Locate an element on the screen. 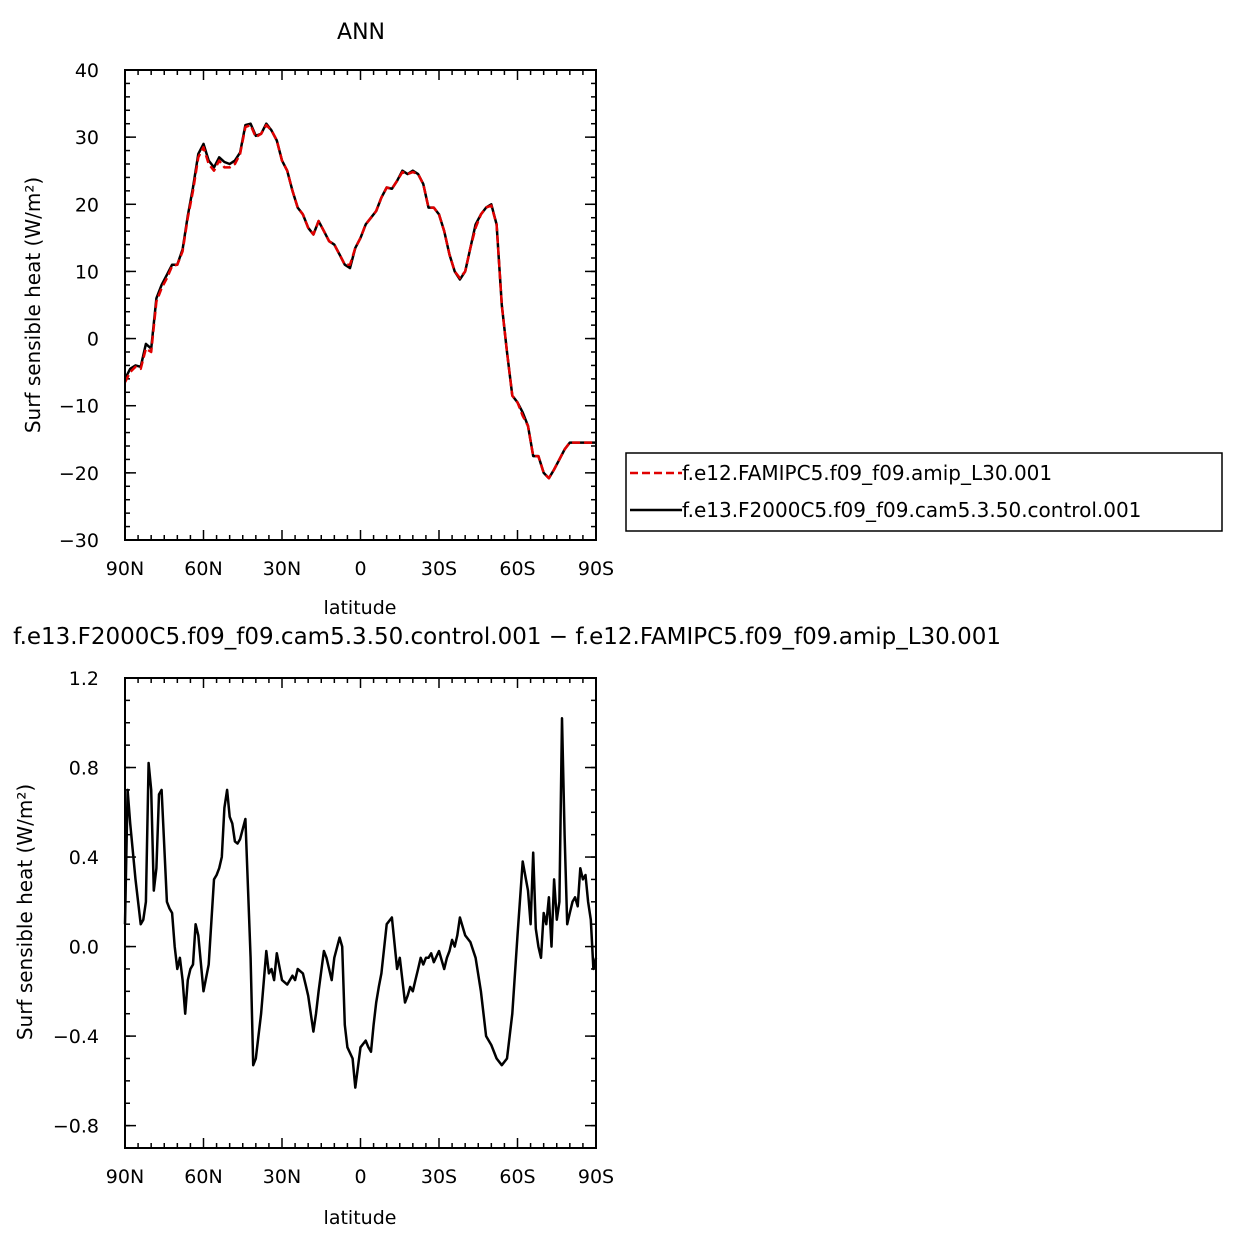 The height and width of the screenshot is (1241, 1241). legend-label-amip: f.e12.FAMIPC5.f09_f09.amip_L30.001 is located at coordinates (867, 473).